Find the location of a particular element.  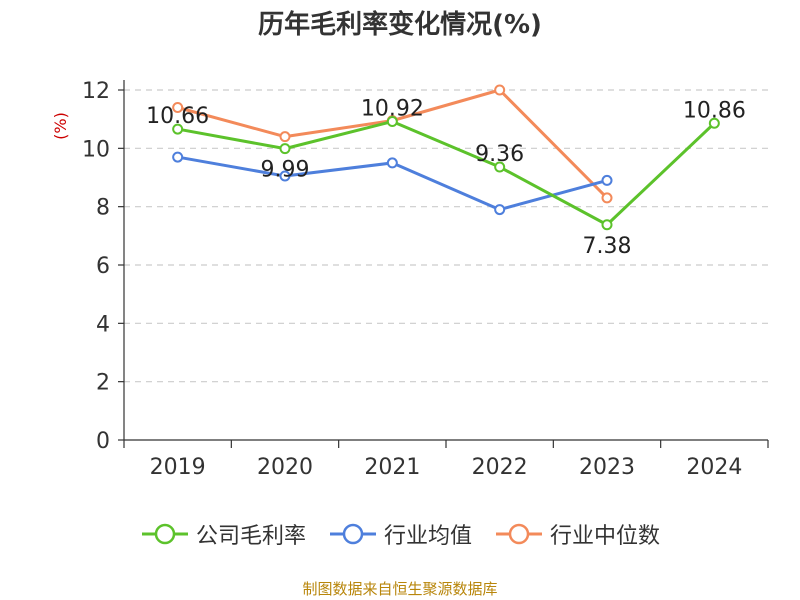

x-tick-label: 2021 is located at coordinates (392, 467).